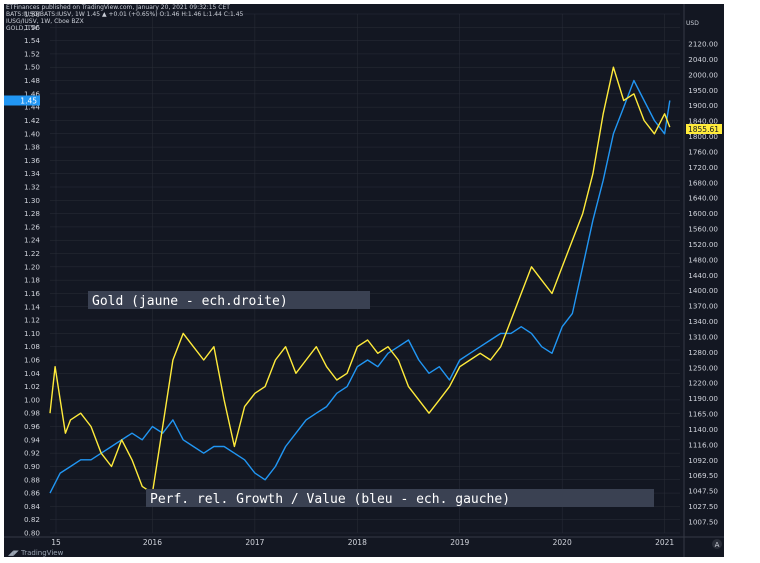  What do you see at coordinates (32, 40) in the screenshot?
I see `y-left-tick-label: 1.54` at bounding box center [32, 40].